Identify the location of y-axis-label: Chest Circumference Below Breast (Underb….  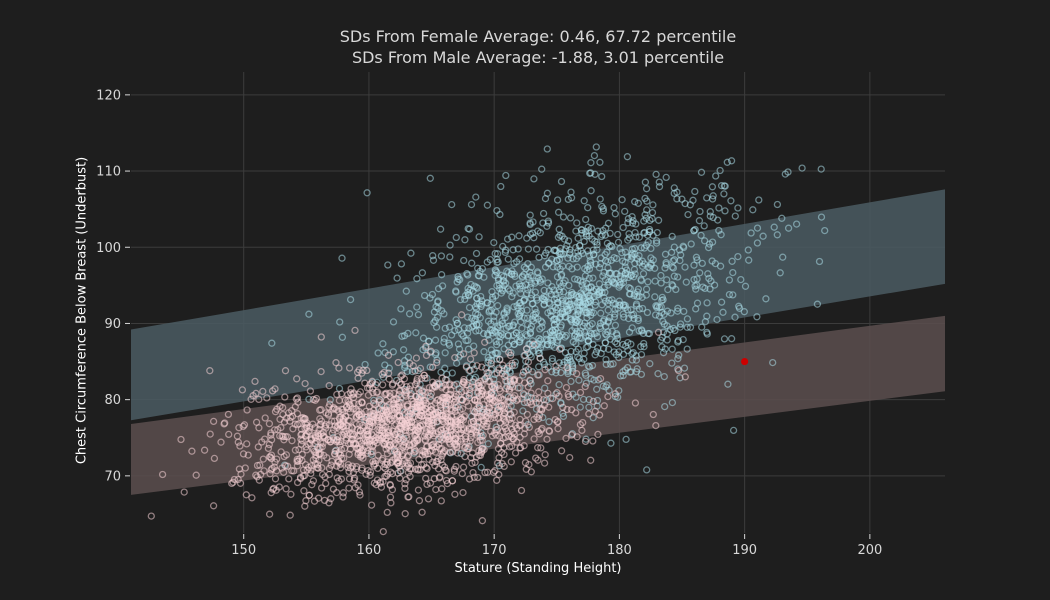
(82, 310).